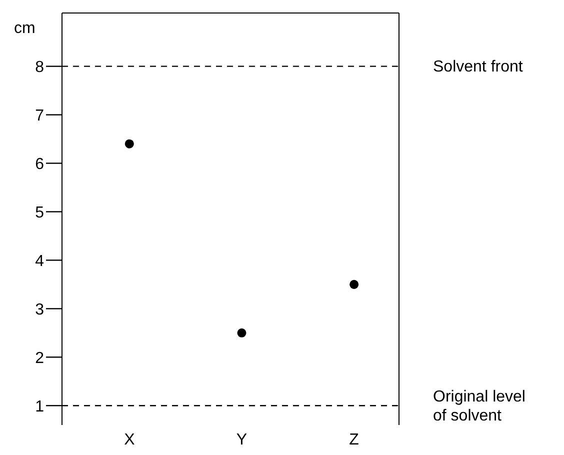 The image size is (564, 455). I want to click on y-tick-label: 2, so click(39, 358).